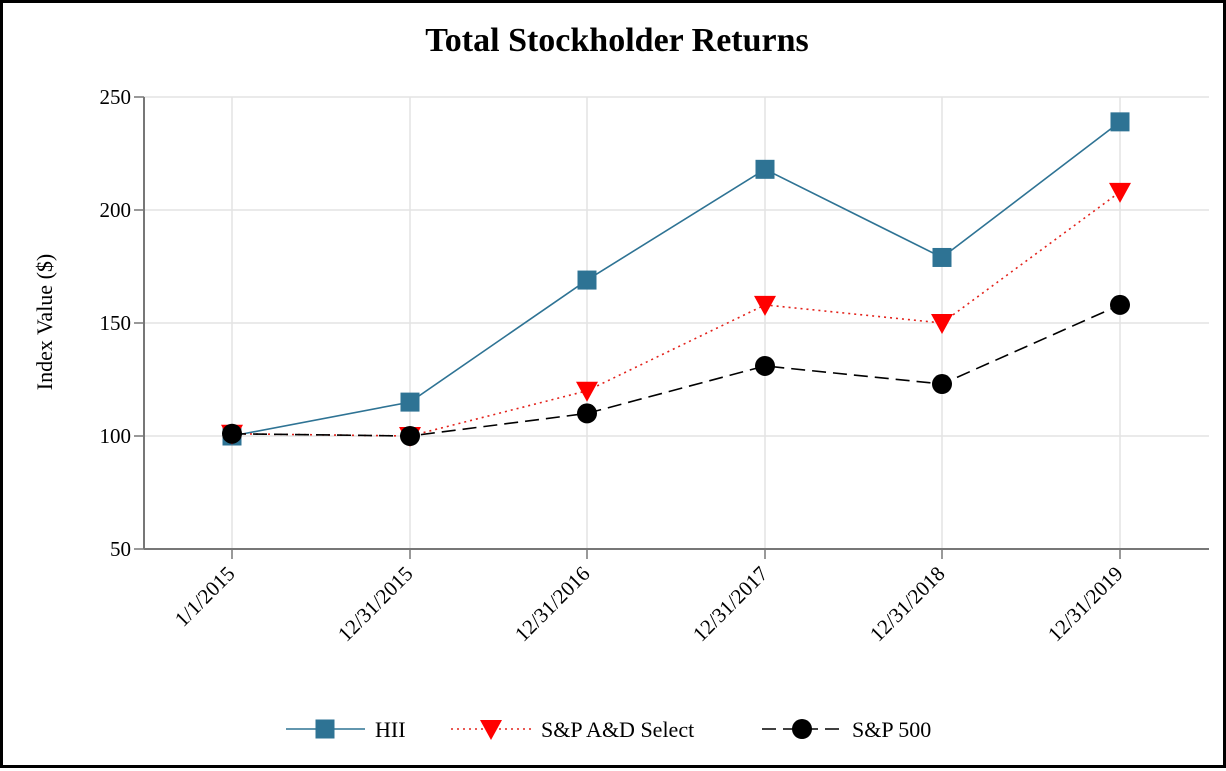  What do you see at coordinates (730, 604) in the screenshot?
I see `x-tick-label: 12/31/2017` at bounding box center [730, 604].